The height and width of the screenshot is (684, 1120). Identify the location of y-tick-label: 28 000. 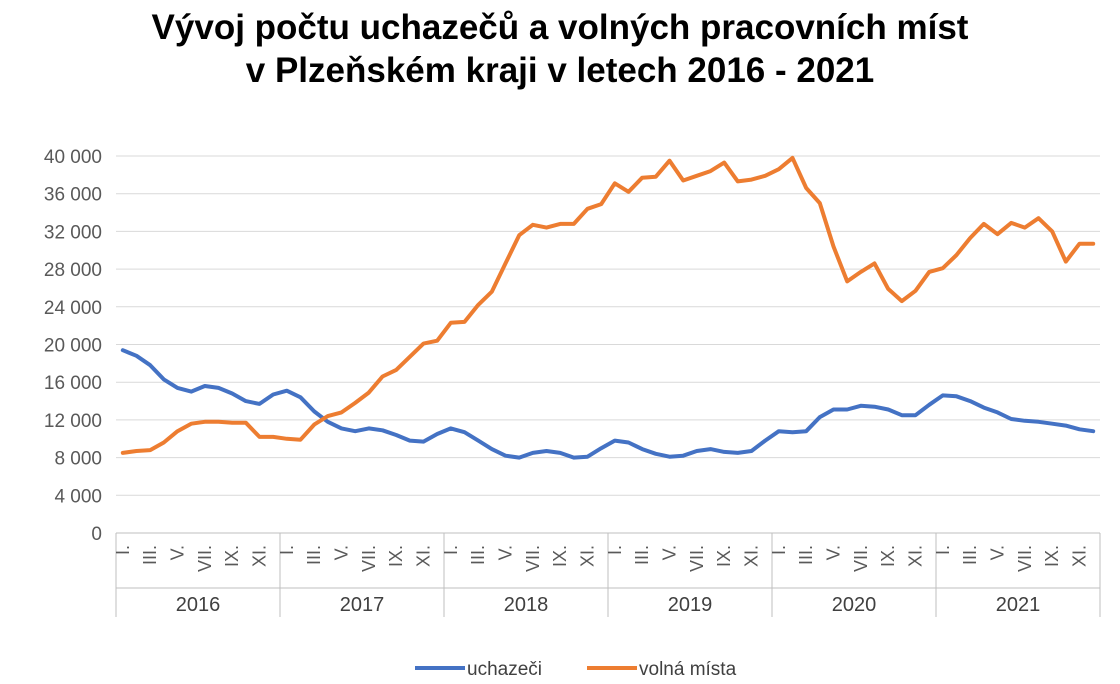
(73, 270).